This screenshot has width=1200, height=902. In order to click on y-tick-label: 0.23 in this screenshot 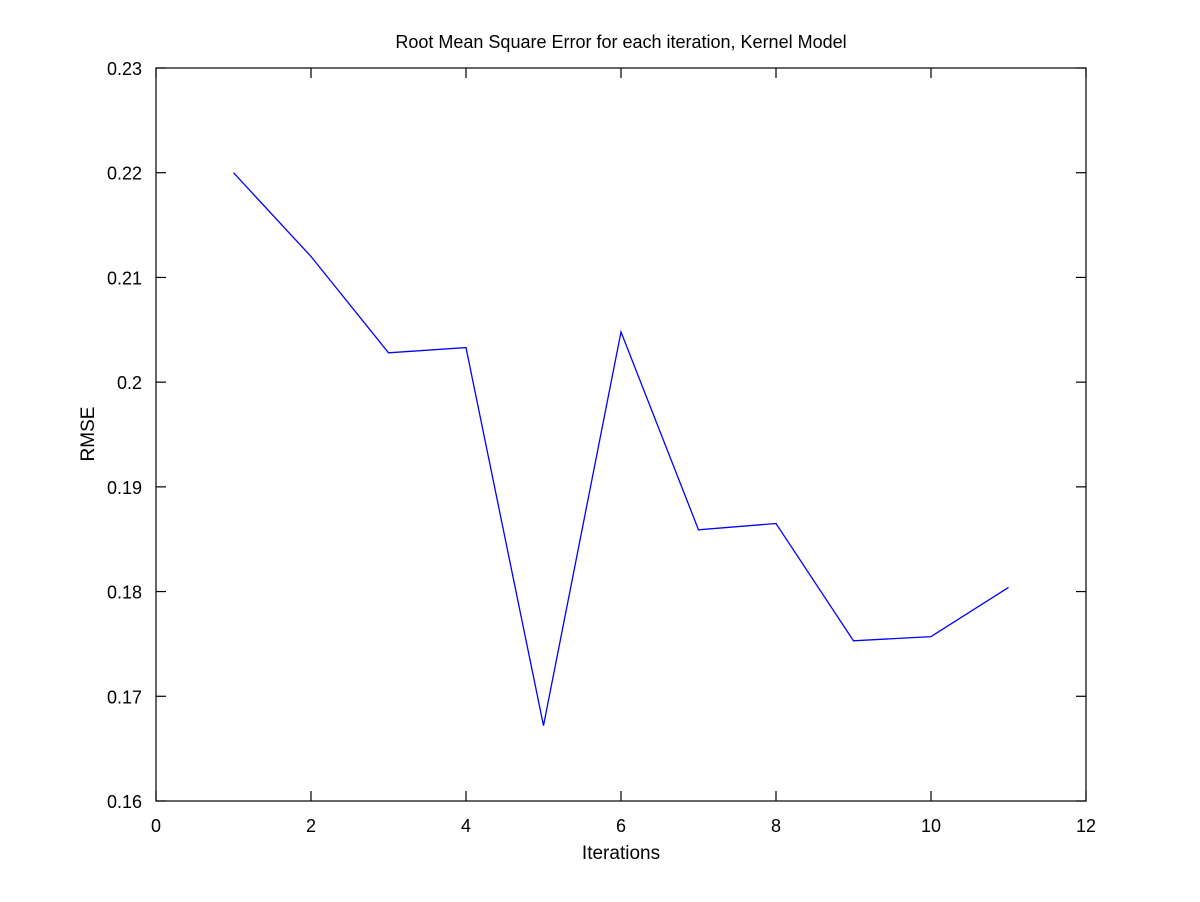, I will do `click(124, 69)`.